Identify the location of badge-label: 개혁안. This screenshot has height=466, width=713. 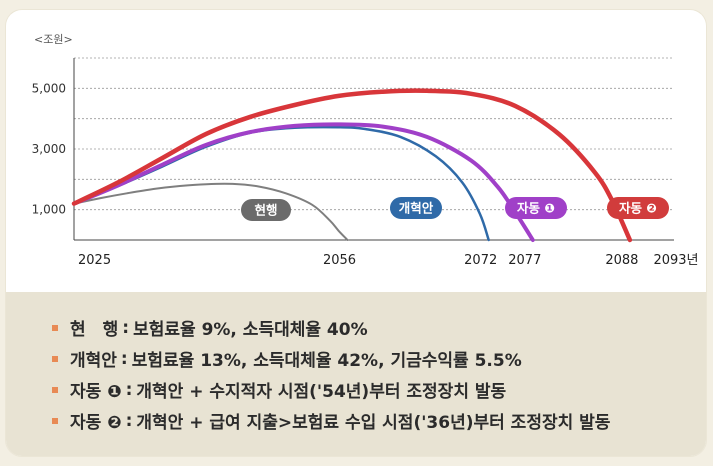
(416, 208).